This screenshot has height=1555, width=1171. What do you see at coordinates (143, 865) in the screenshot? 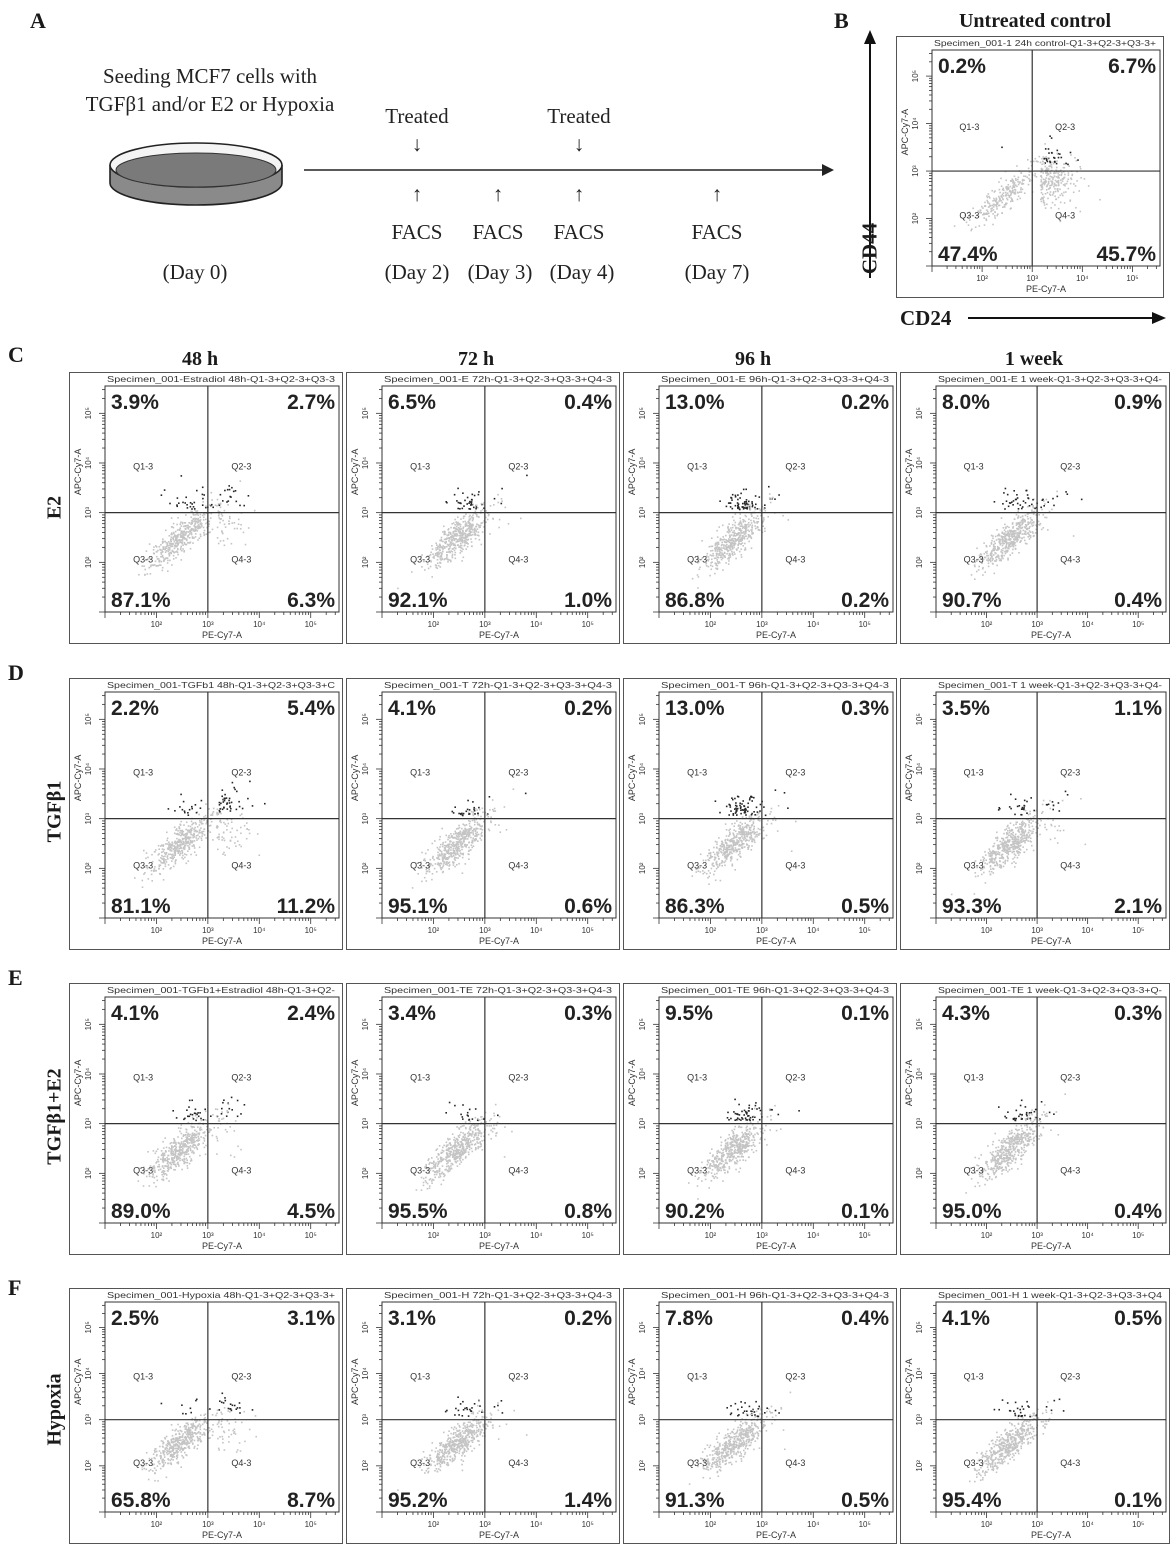
I see `gate-label-q3: Q3-3` at bounding box center [143, 865].